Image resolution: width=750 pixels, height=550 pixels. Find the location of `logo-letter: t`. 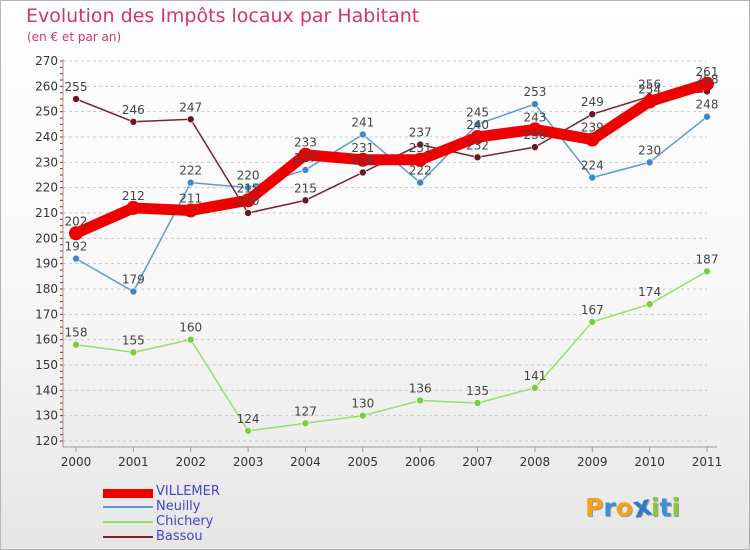

logo-letter: t is located at coordinates (665, 507).